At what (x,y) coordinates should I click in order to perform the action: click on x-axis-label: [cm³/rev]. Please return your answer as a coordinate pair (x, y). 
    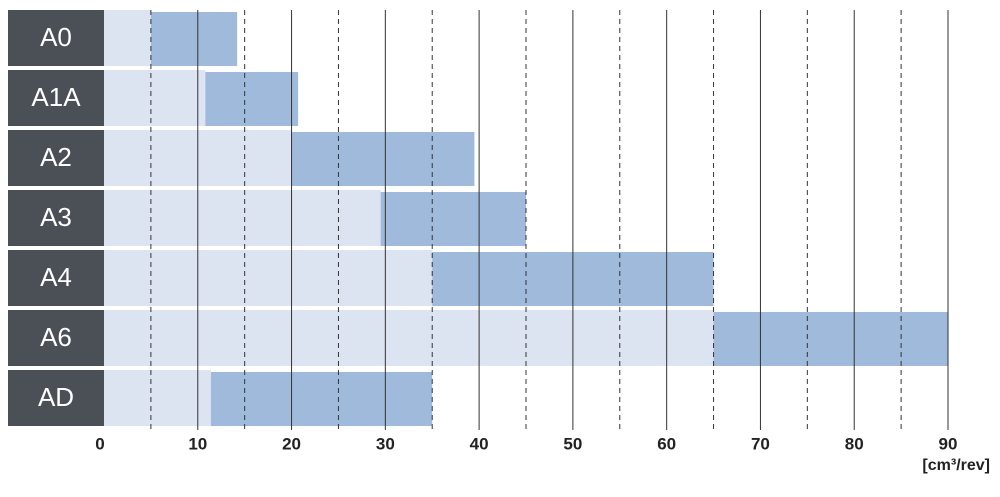
    Looking at the image, I should click on (956, 465).